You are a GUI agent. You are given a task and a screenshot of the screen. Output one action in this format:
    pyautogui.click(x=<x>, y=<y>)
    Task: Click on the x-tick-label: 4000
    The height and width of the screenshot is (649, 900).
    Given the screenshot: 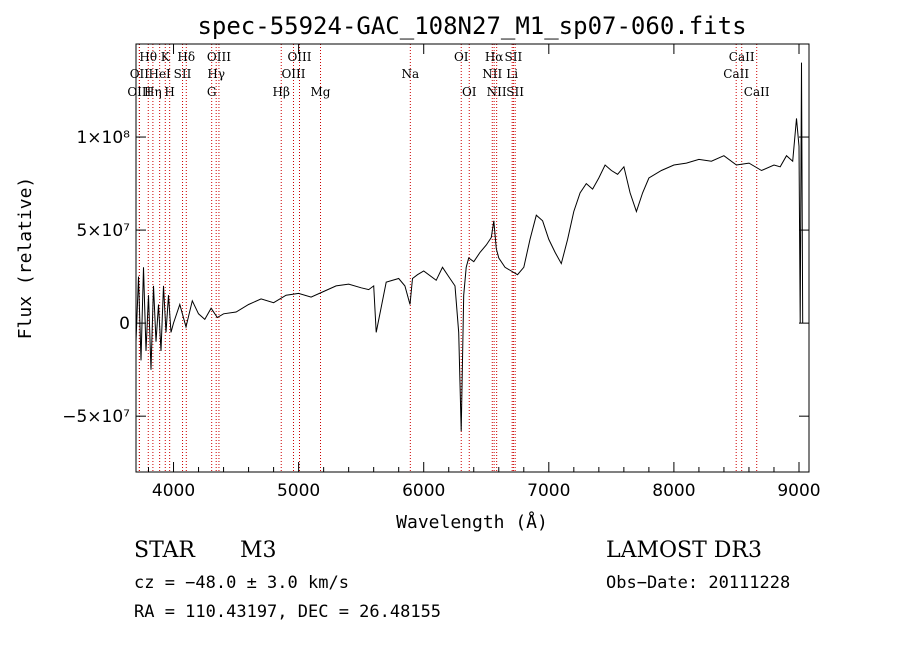 What is the action you would take?
    pyautogui.click(x=173, y=491)
    